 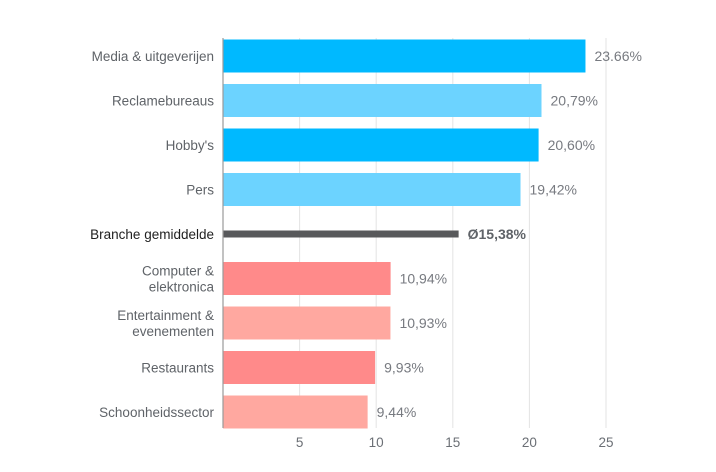 What do you see at coordinates (300, 442) in the screenshot?
I see `x-tick-label: 5` at bounding box center [300, 442].